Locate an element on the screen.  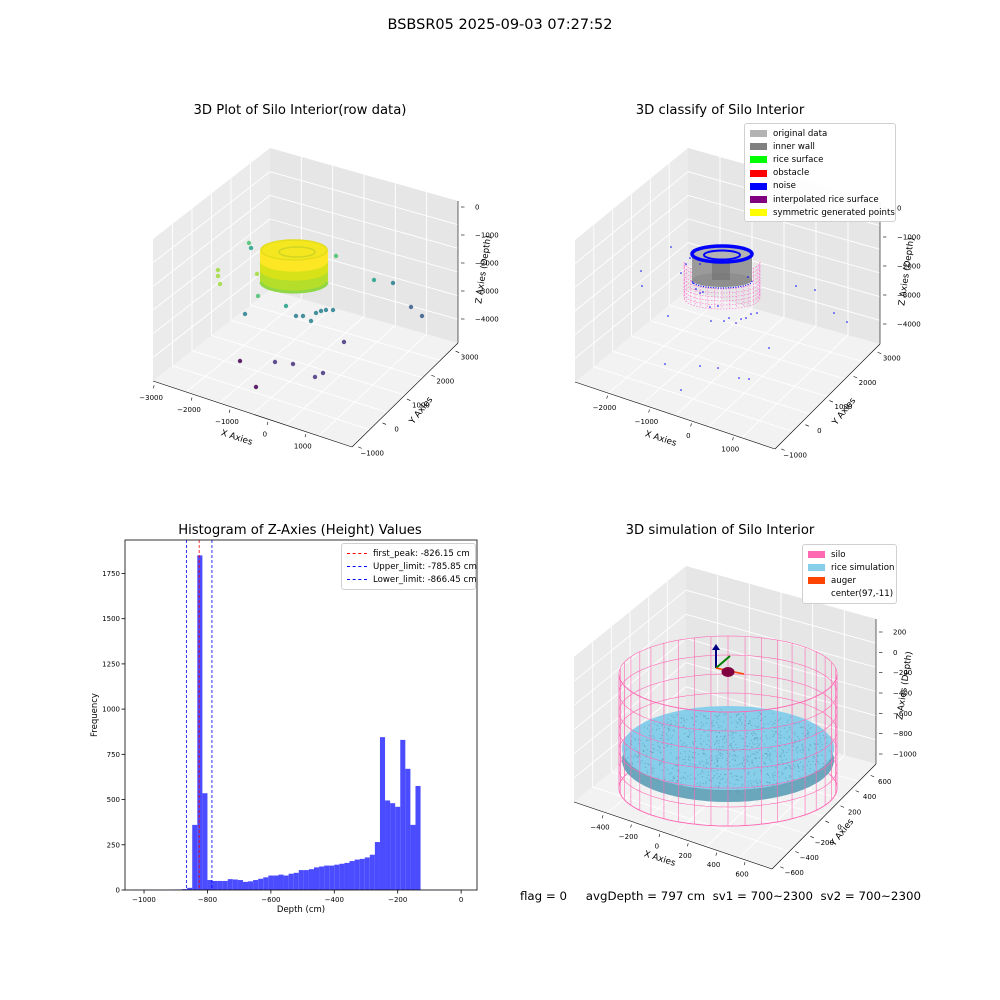
interpolated-mesh-line is located at coordinates (722, 279).